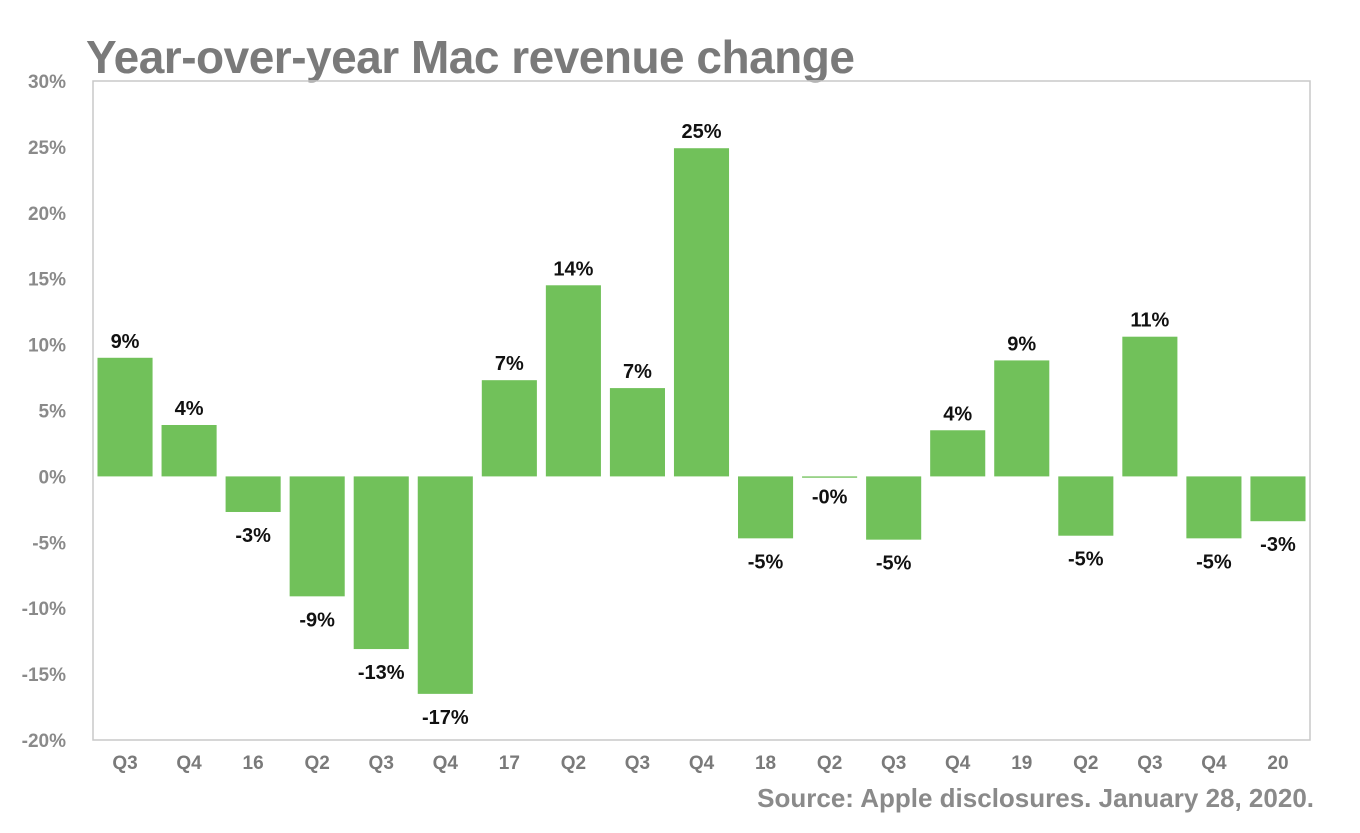 This screenshot has height=833, width=1360. What do you see at coordinates (381, 673) in the screenshot?
I see `data-label: -13%` at bounding box center [381, 673].